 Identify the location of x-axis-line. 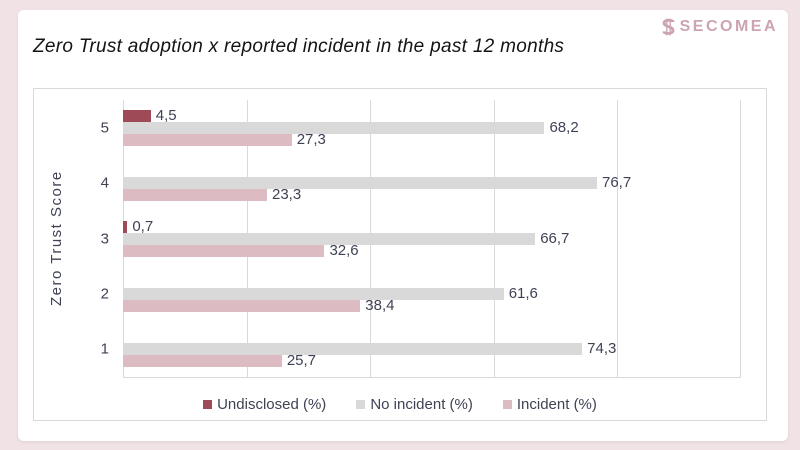
(432, 377).